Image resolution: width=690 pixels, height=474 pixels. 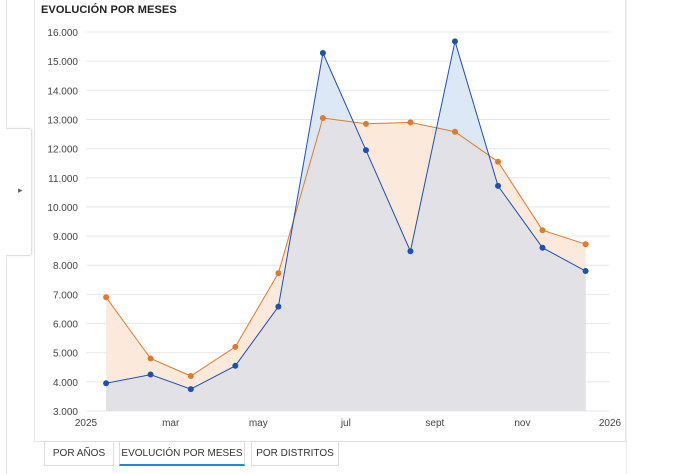 I want to click on y-tick-label: 13.000, so click(x=62, y=120).